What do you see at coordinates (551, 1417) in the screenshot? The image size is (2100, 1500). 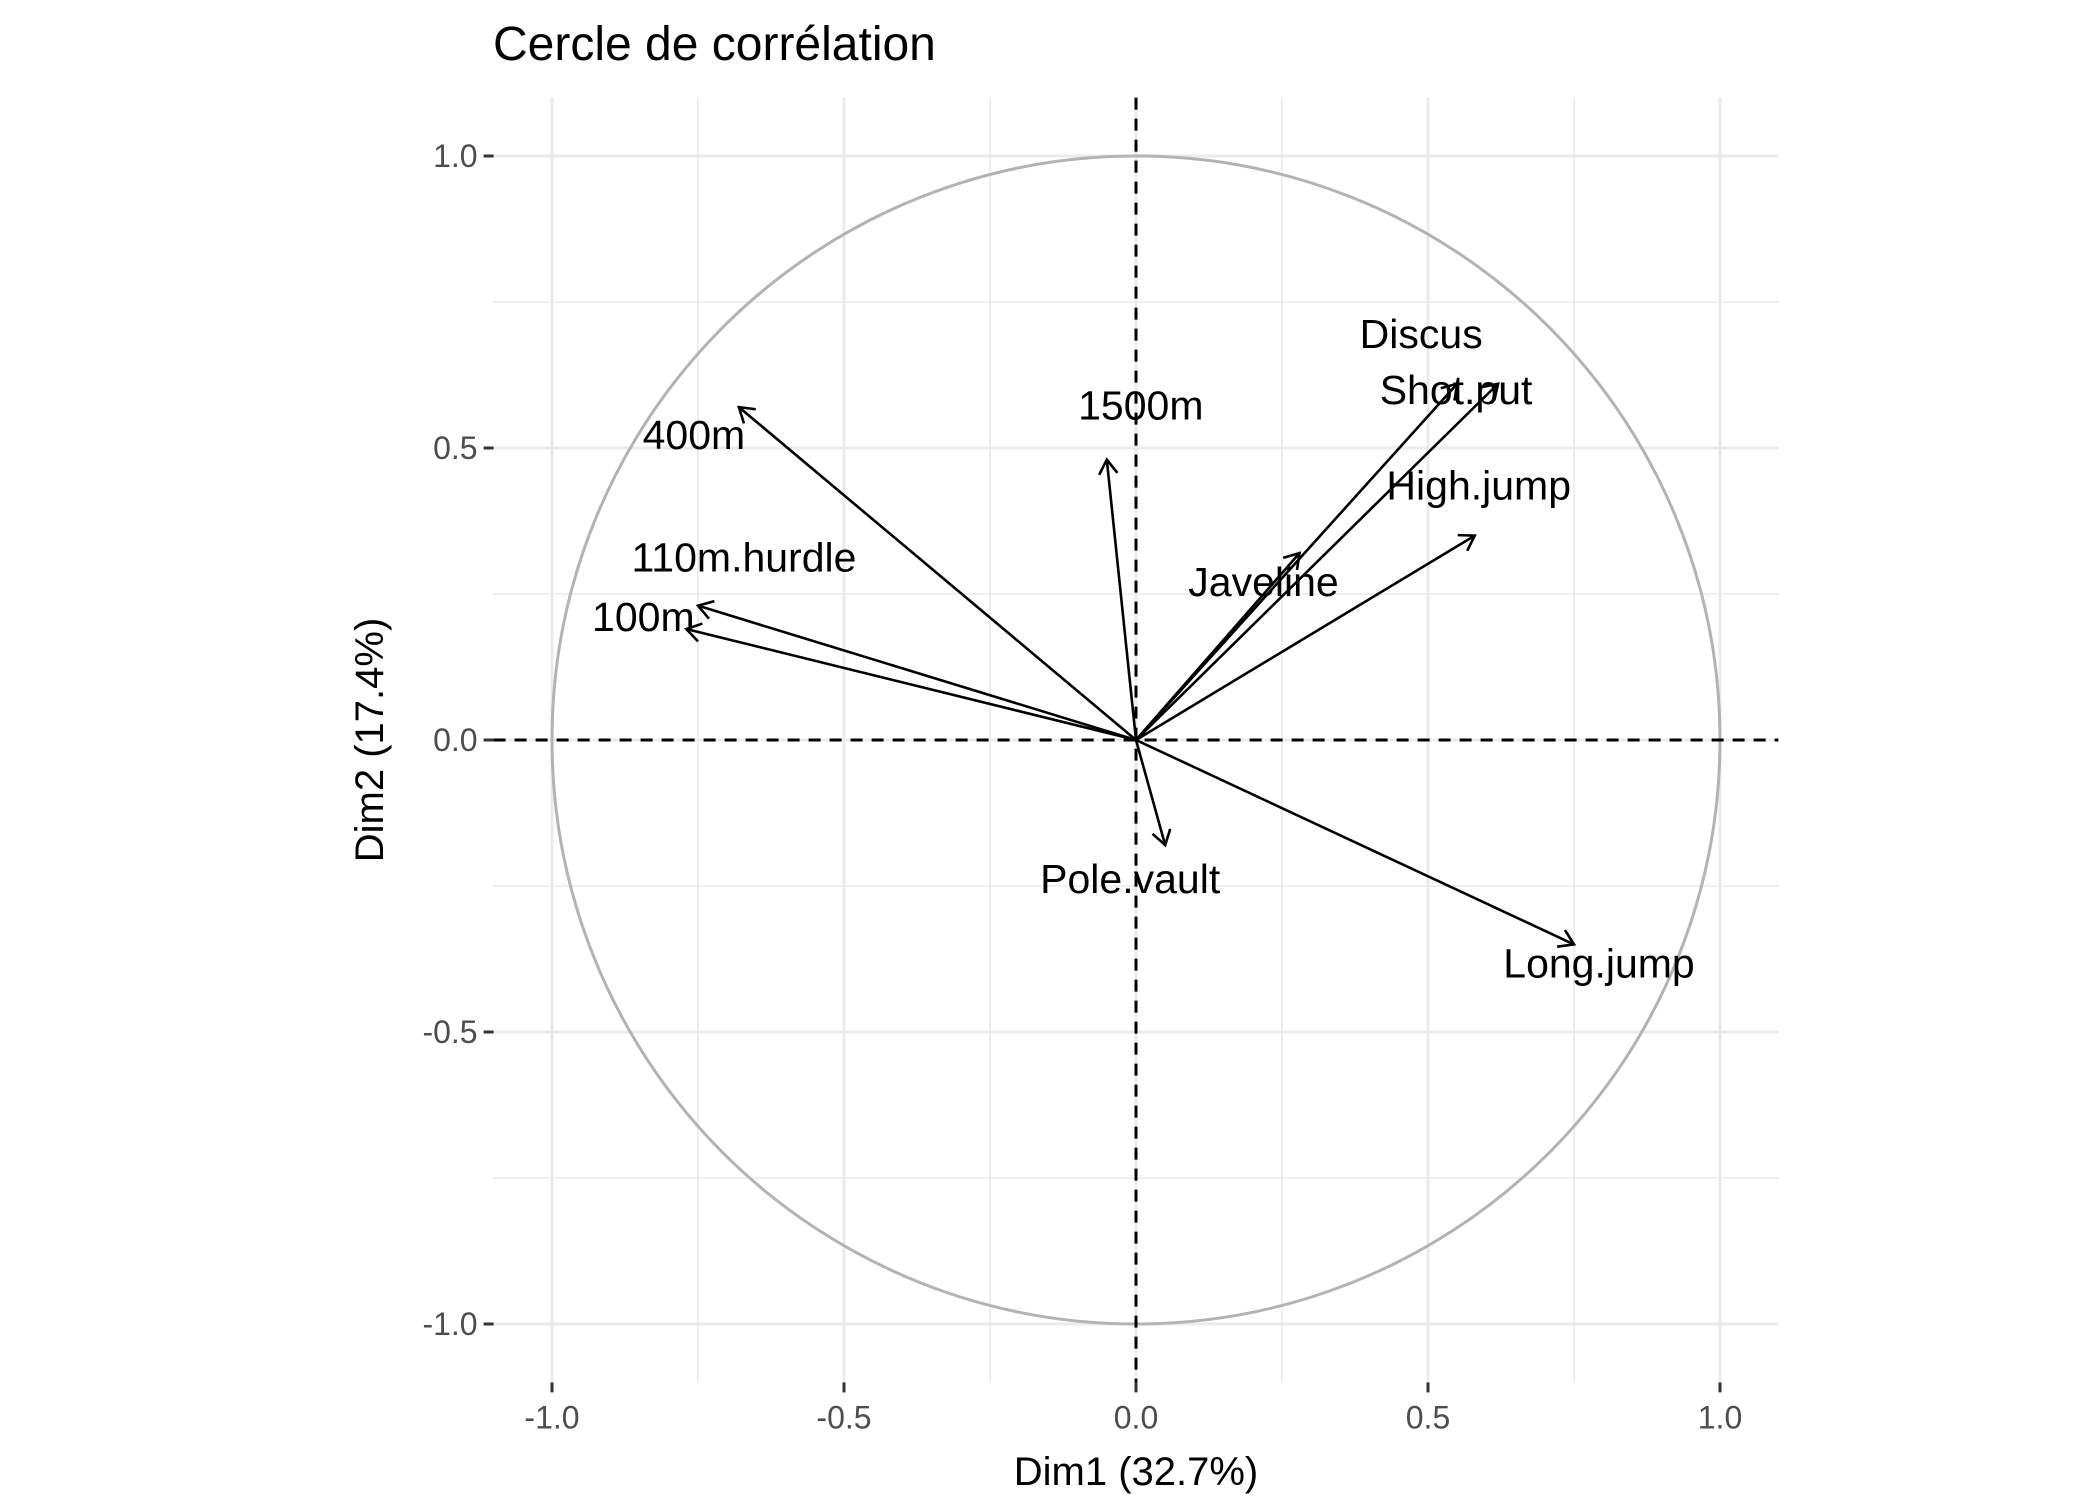 I see `x-tick-label: -1.0` at bounding box center [551, 1417].